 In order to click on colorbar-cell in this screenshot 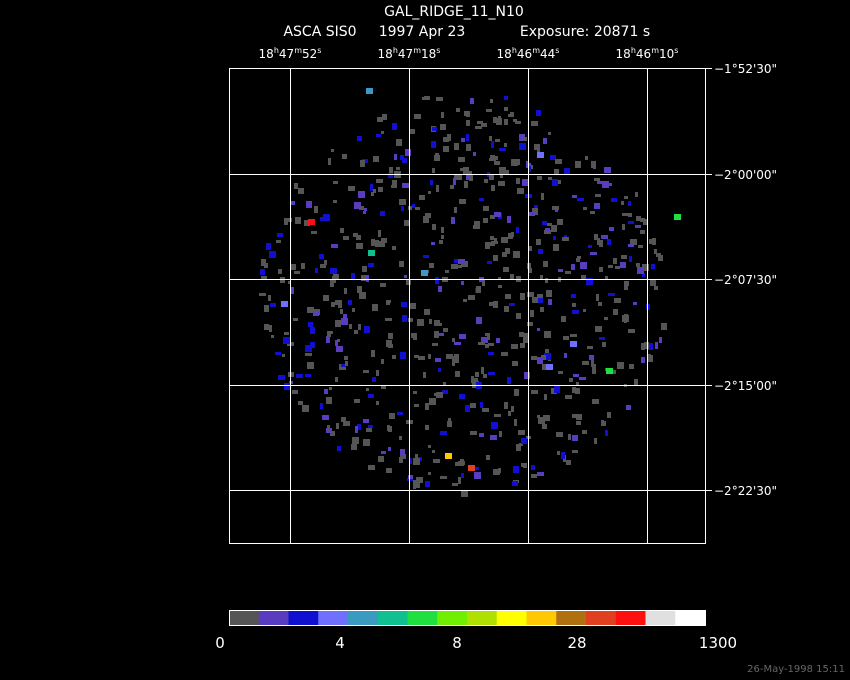, I will do `click(541, 618)`.